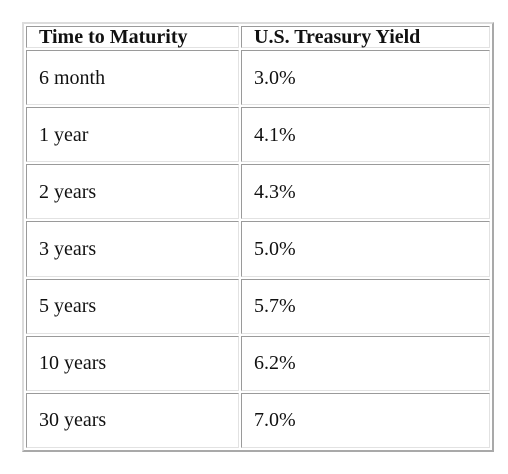 This screenshot has width=508, height=474. Describe the element at coordinates (365, 420) in the screenshot. I see `yield-cell: 7.0%` at that location.